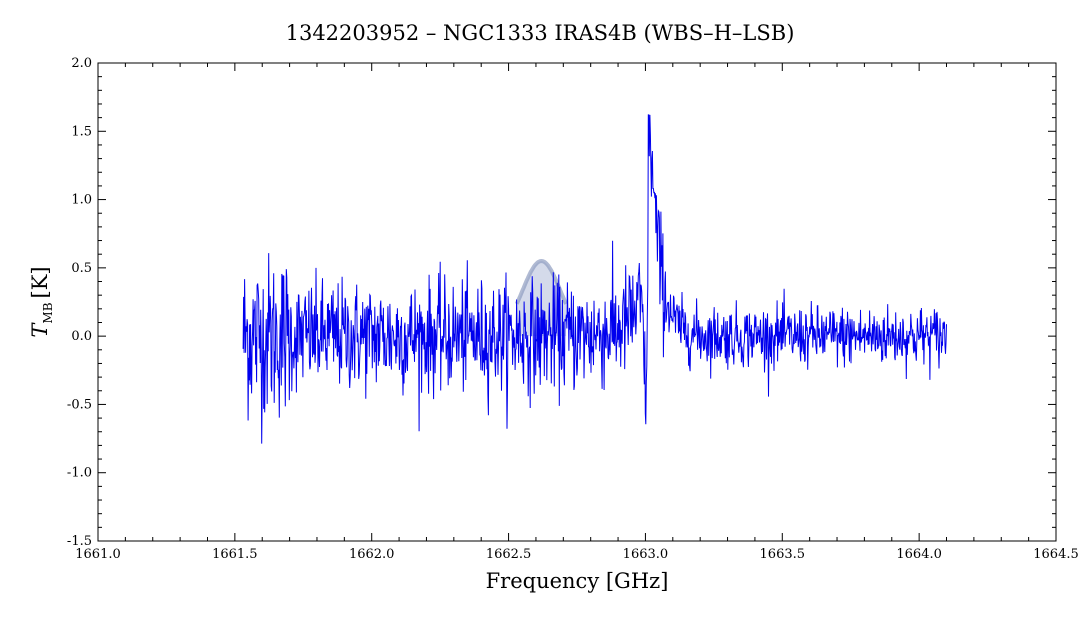  Describe the element at coordinates (79, 404) in the screenshot. I see `y-tick-label: -0.5` at that location.